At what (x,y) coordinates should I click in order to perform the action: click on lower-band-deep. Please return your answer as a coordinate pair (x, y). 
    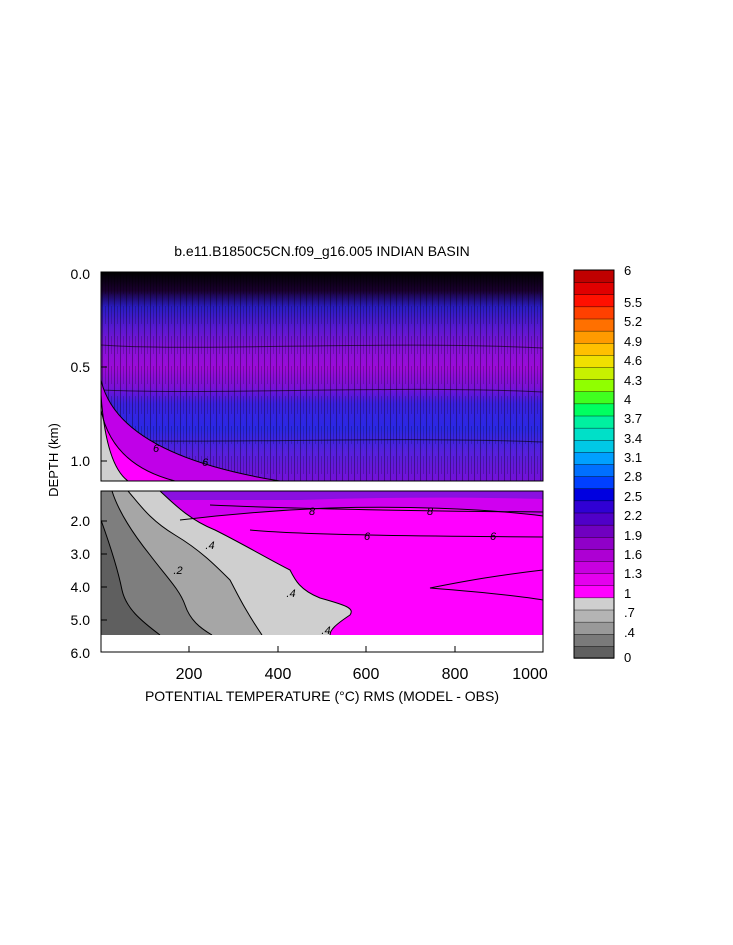
    Looking at the image, I should click on (322, 495).